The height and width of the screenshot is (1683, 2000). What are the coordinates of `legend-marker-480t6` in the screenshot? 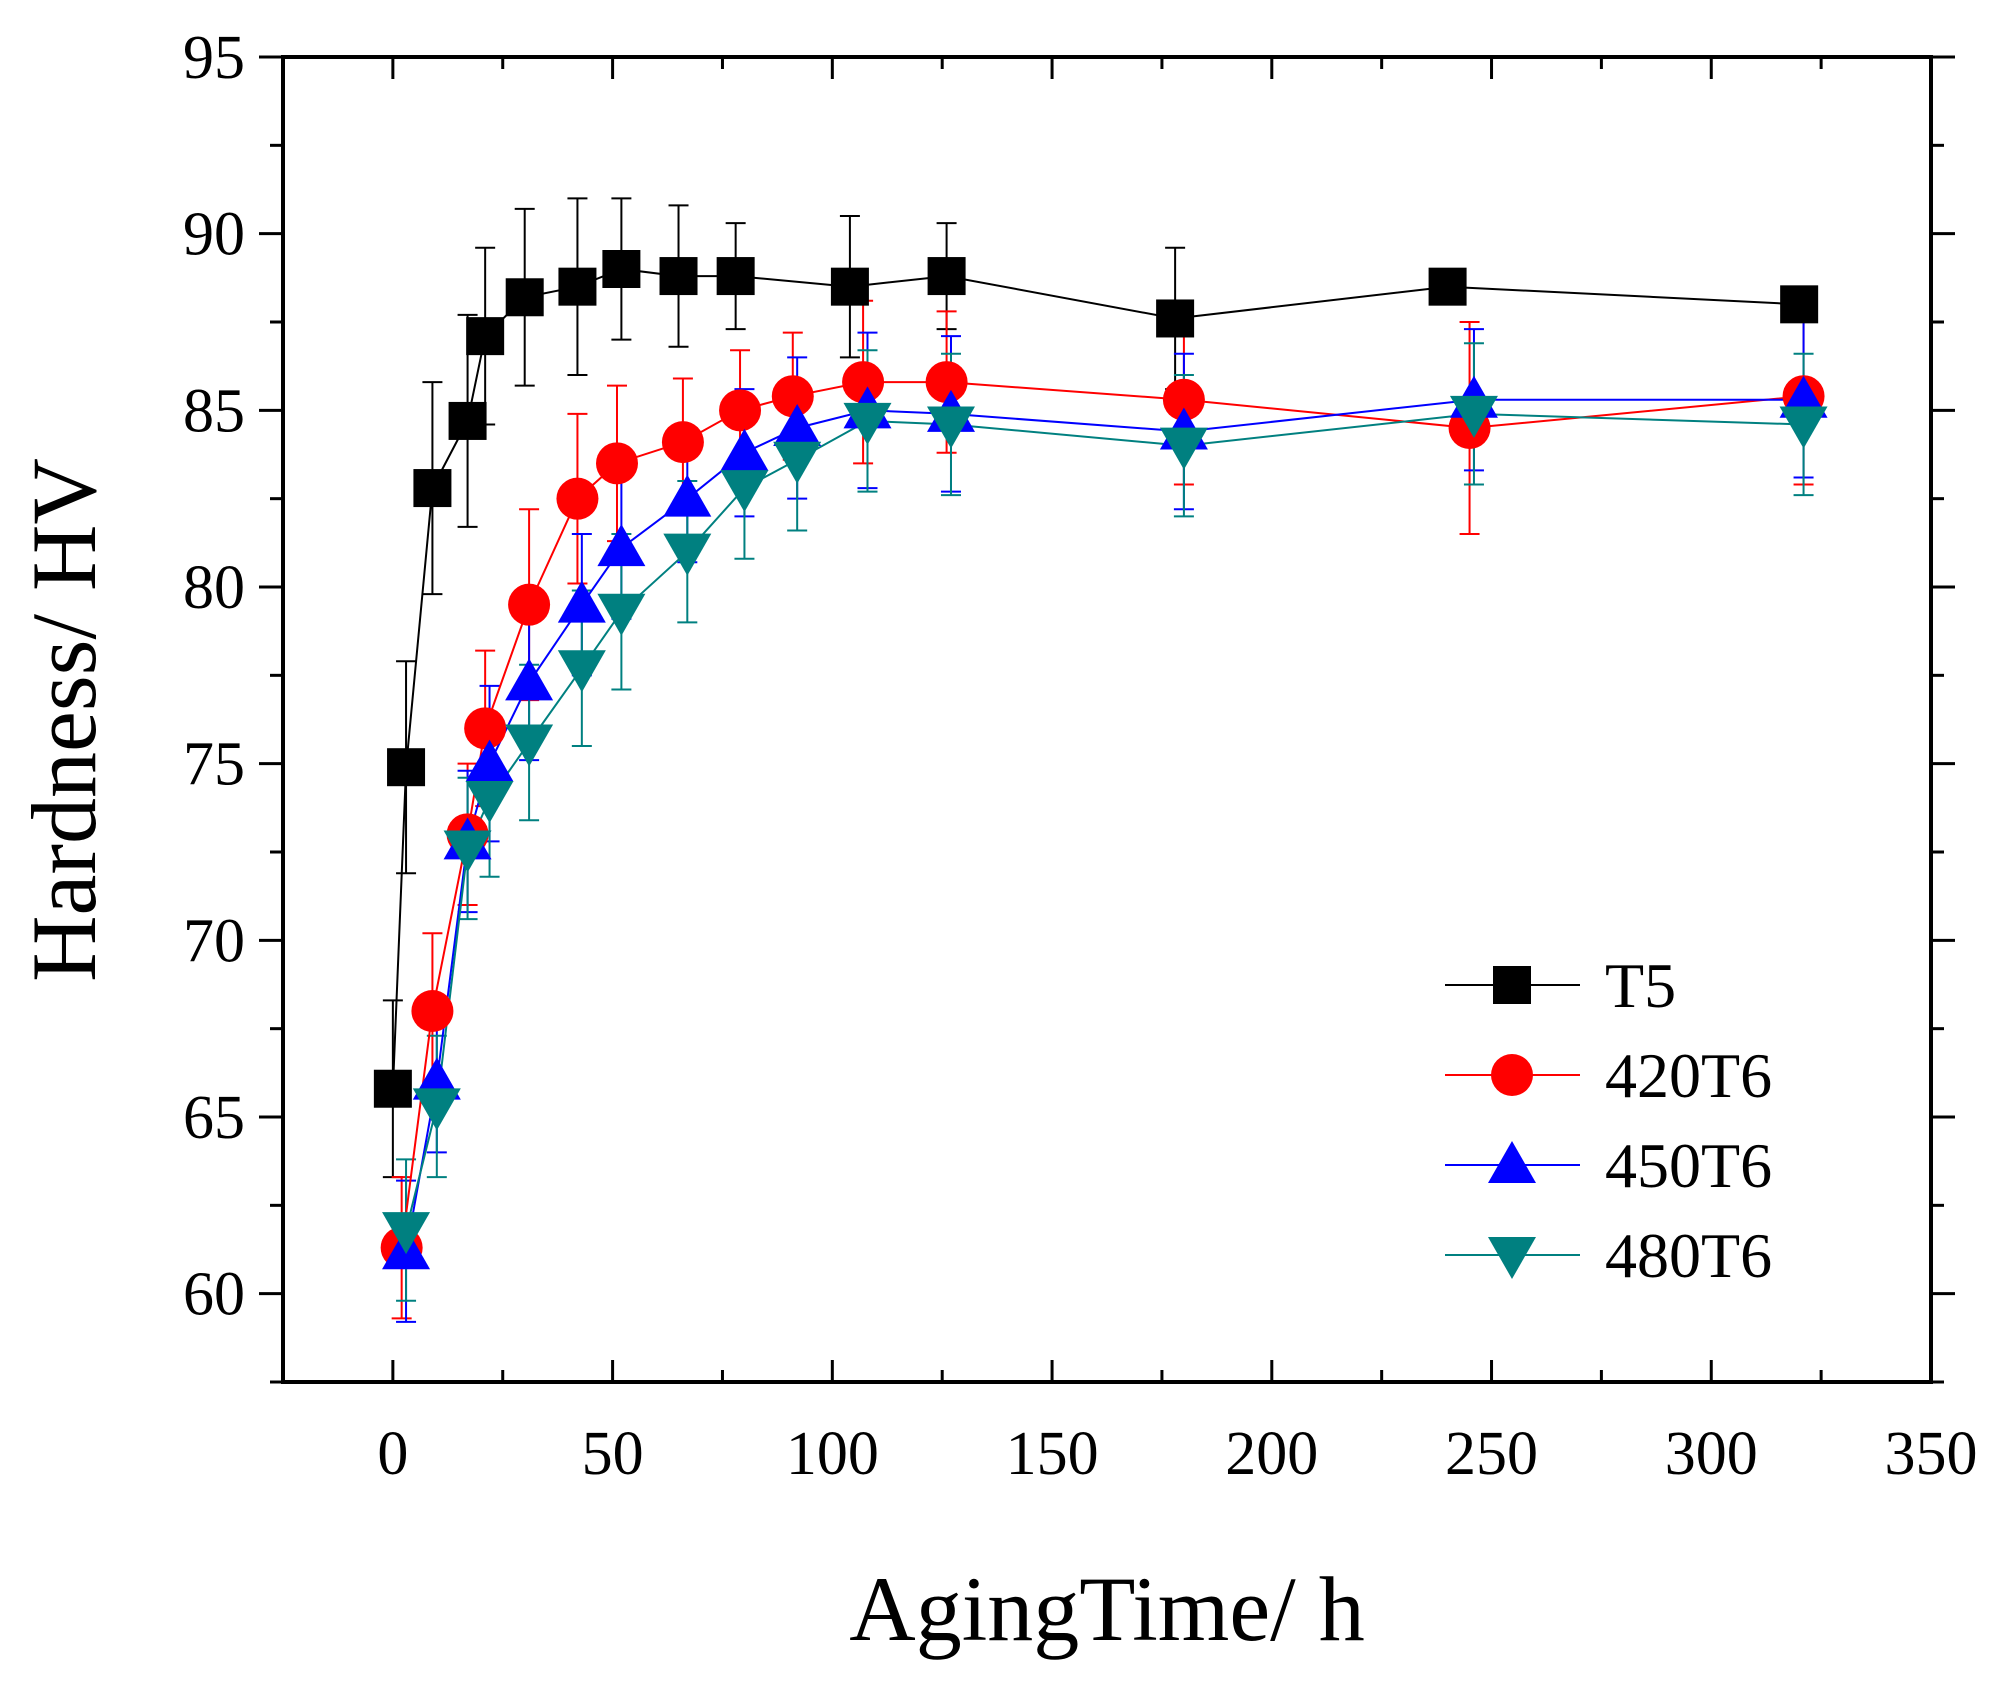 It's located at (1512, 1258).